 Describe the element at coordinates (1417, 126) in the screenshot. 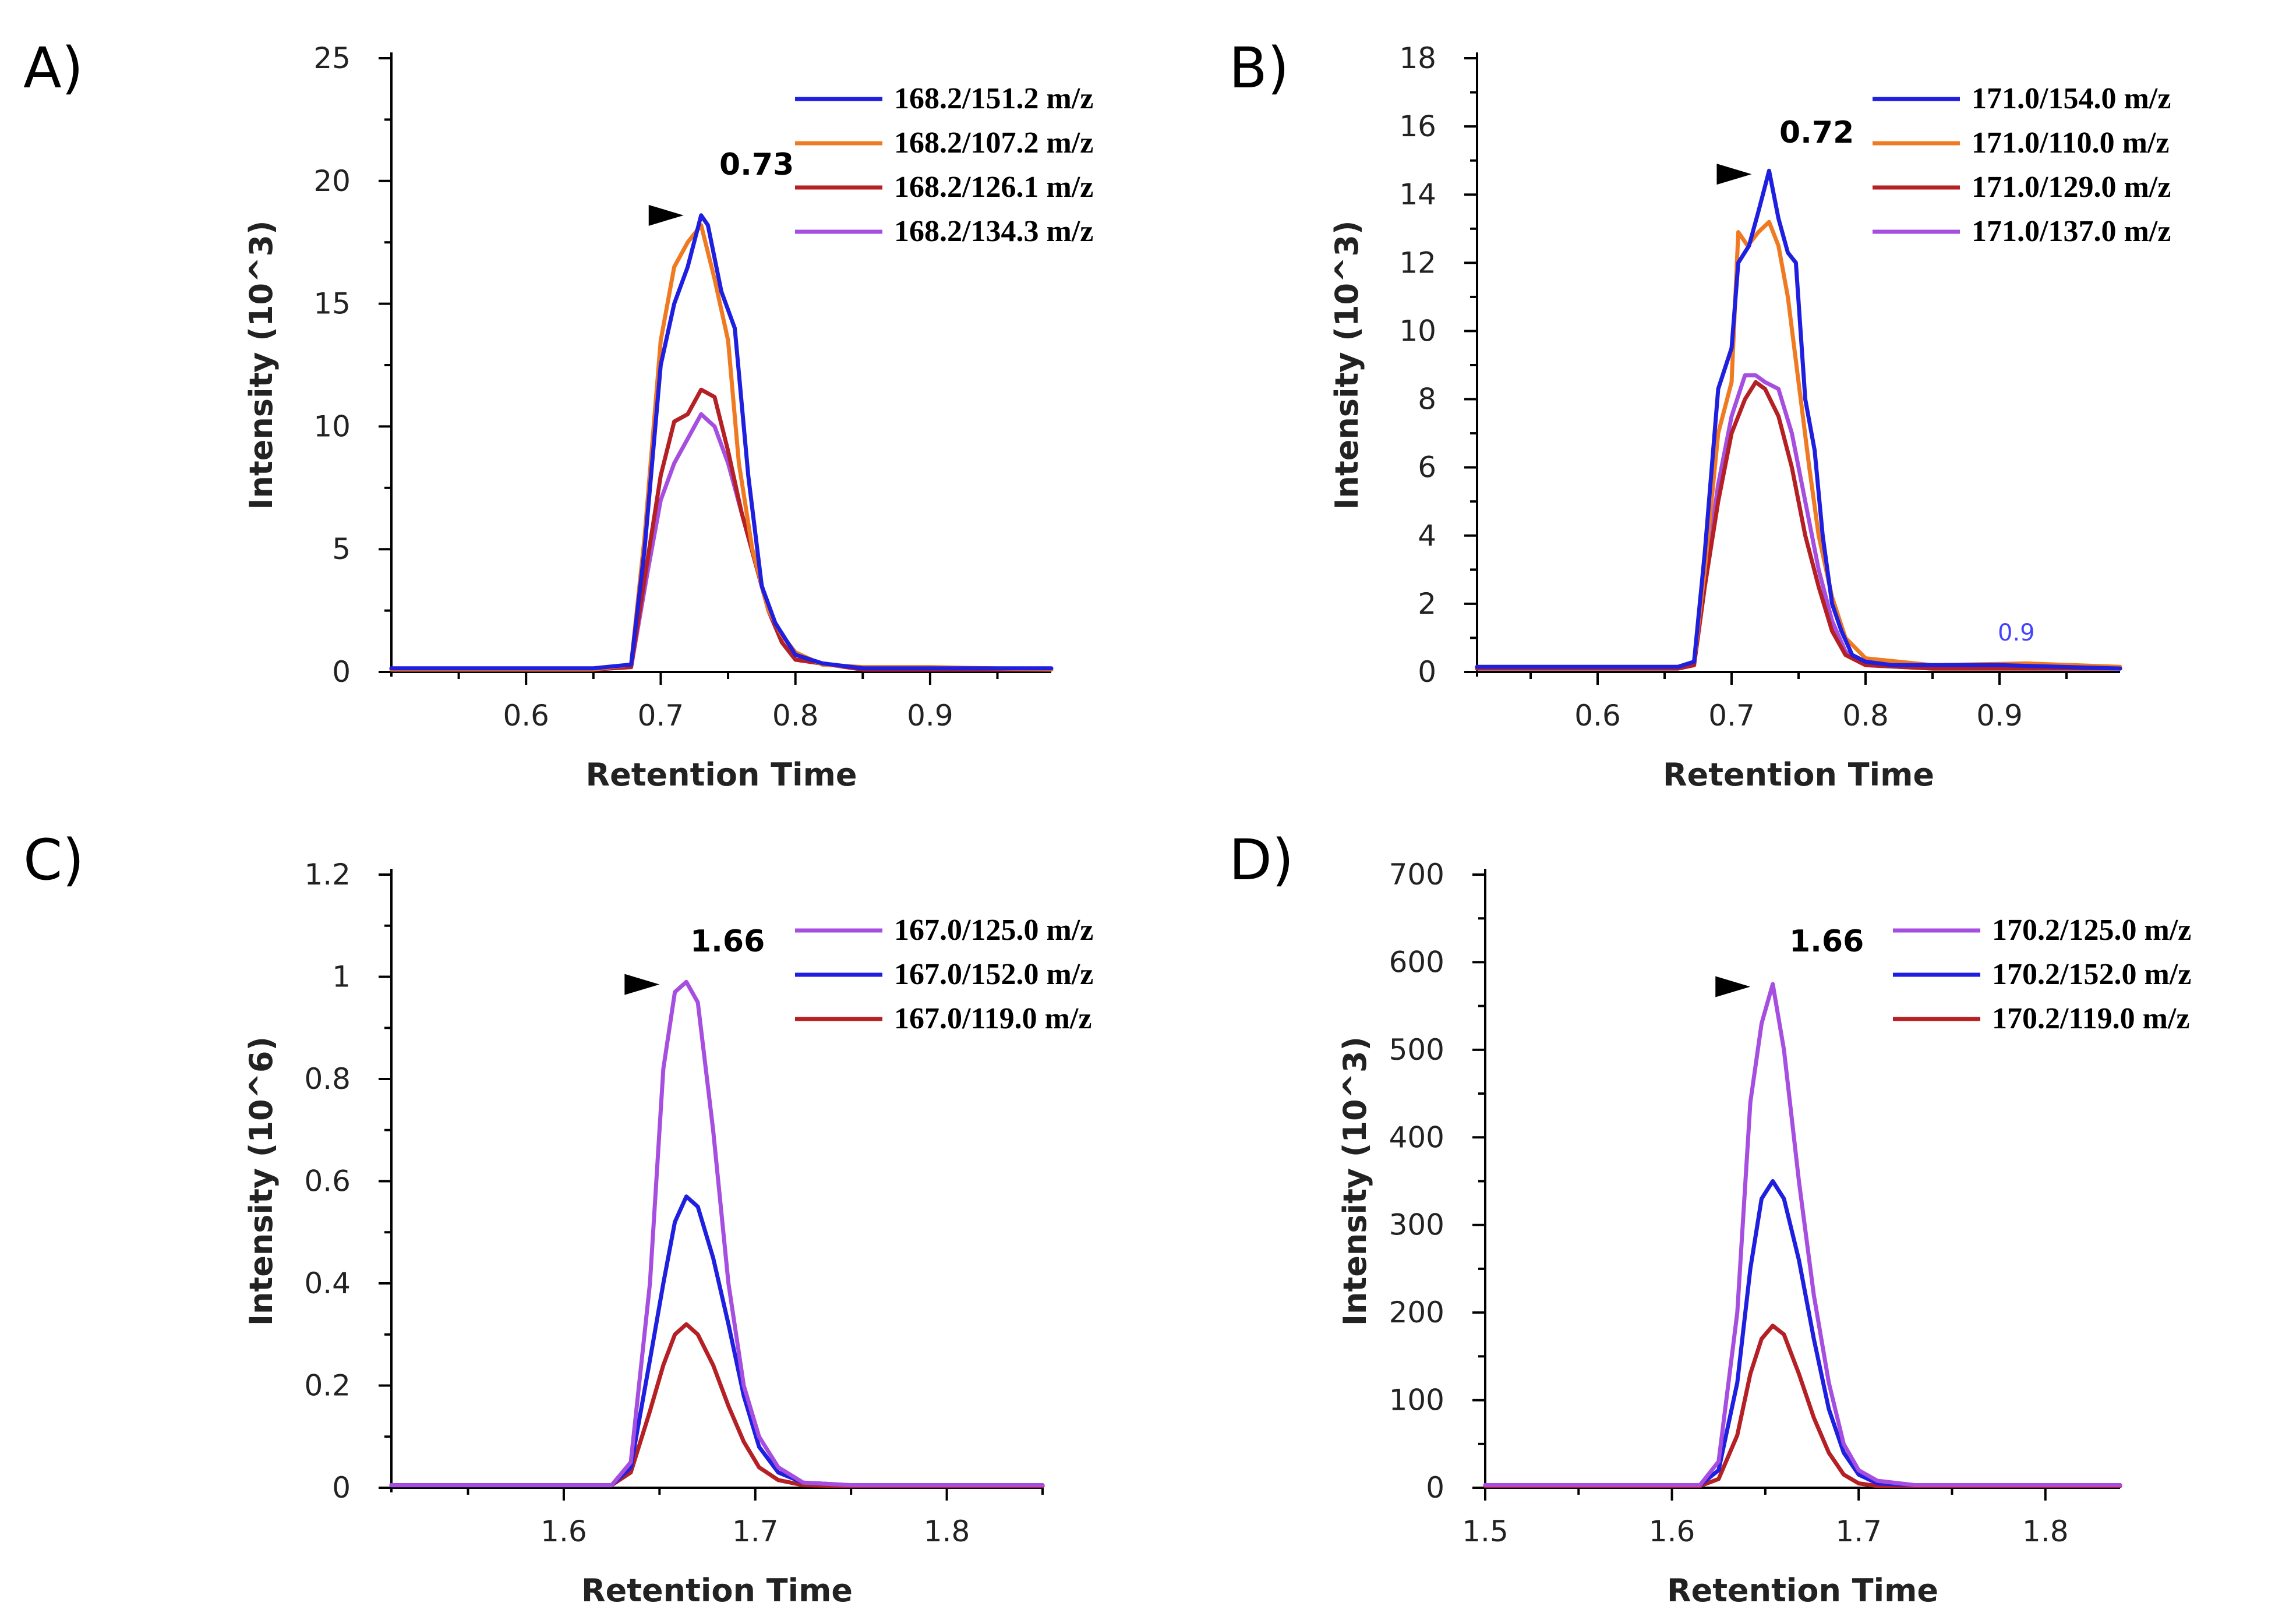

I see `y-tick-label: 16` at that location.